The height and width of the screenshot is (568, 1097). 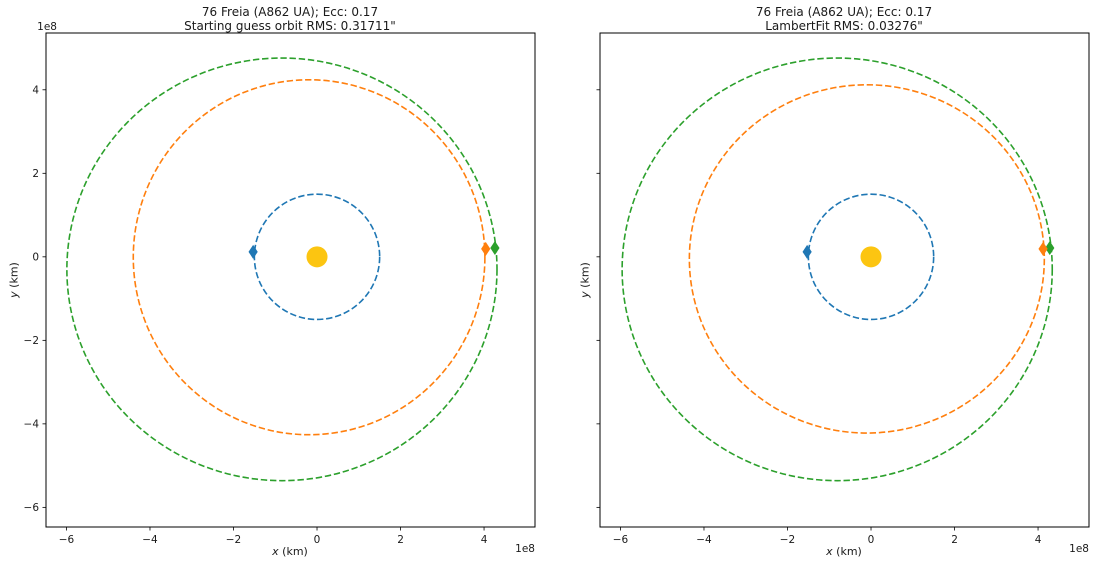 I want to click on right-title-line1: 76 Freia (A862 UA); Ecc: 0.17, so click(x=844, y=12).